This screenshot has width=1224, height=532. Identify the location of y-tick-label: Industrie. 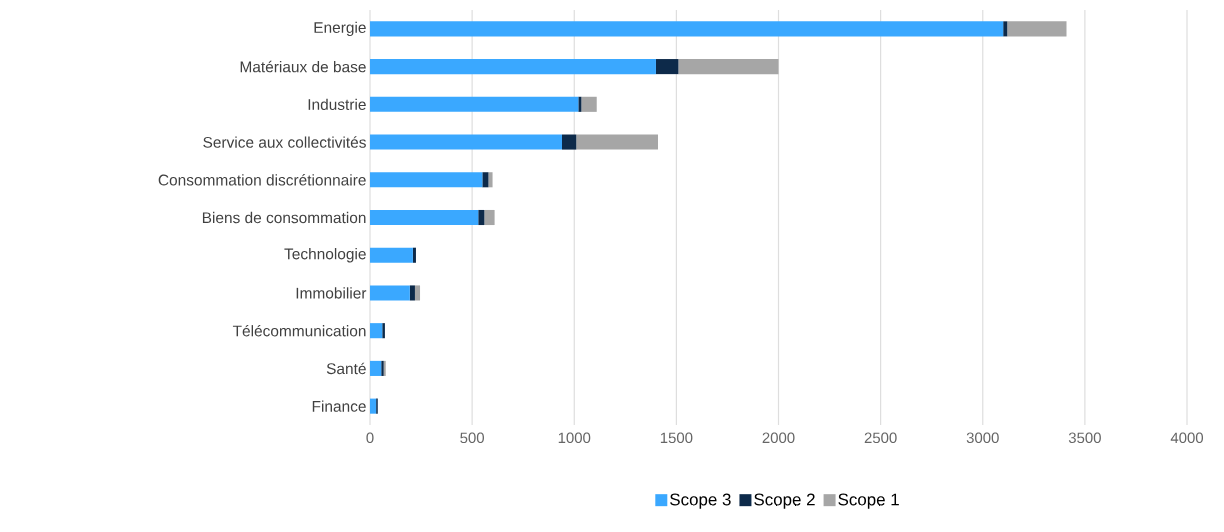
(337, 104).